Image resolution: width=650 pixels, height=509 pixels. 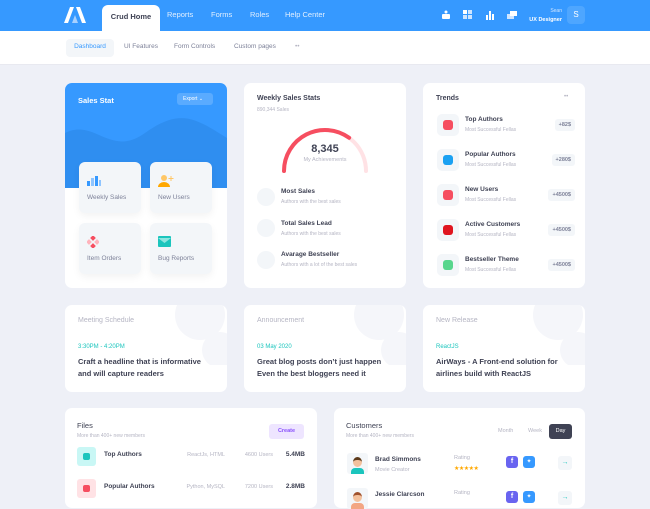 What do you see at coordinates (255, 46) in the screenshot?
I see `subnav-custom-pages: Custom pages` at bounding box center [255, 46].